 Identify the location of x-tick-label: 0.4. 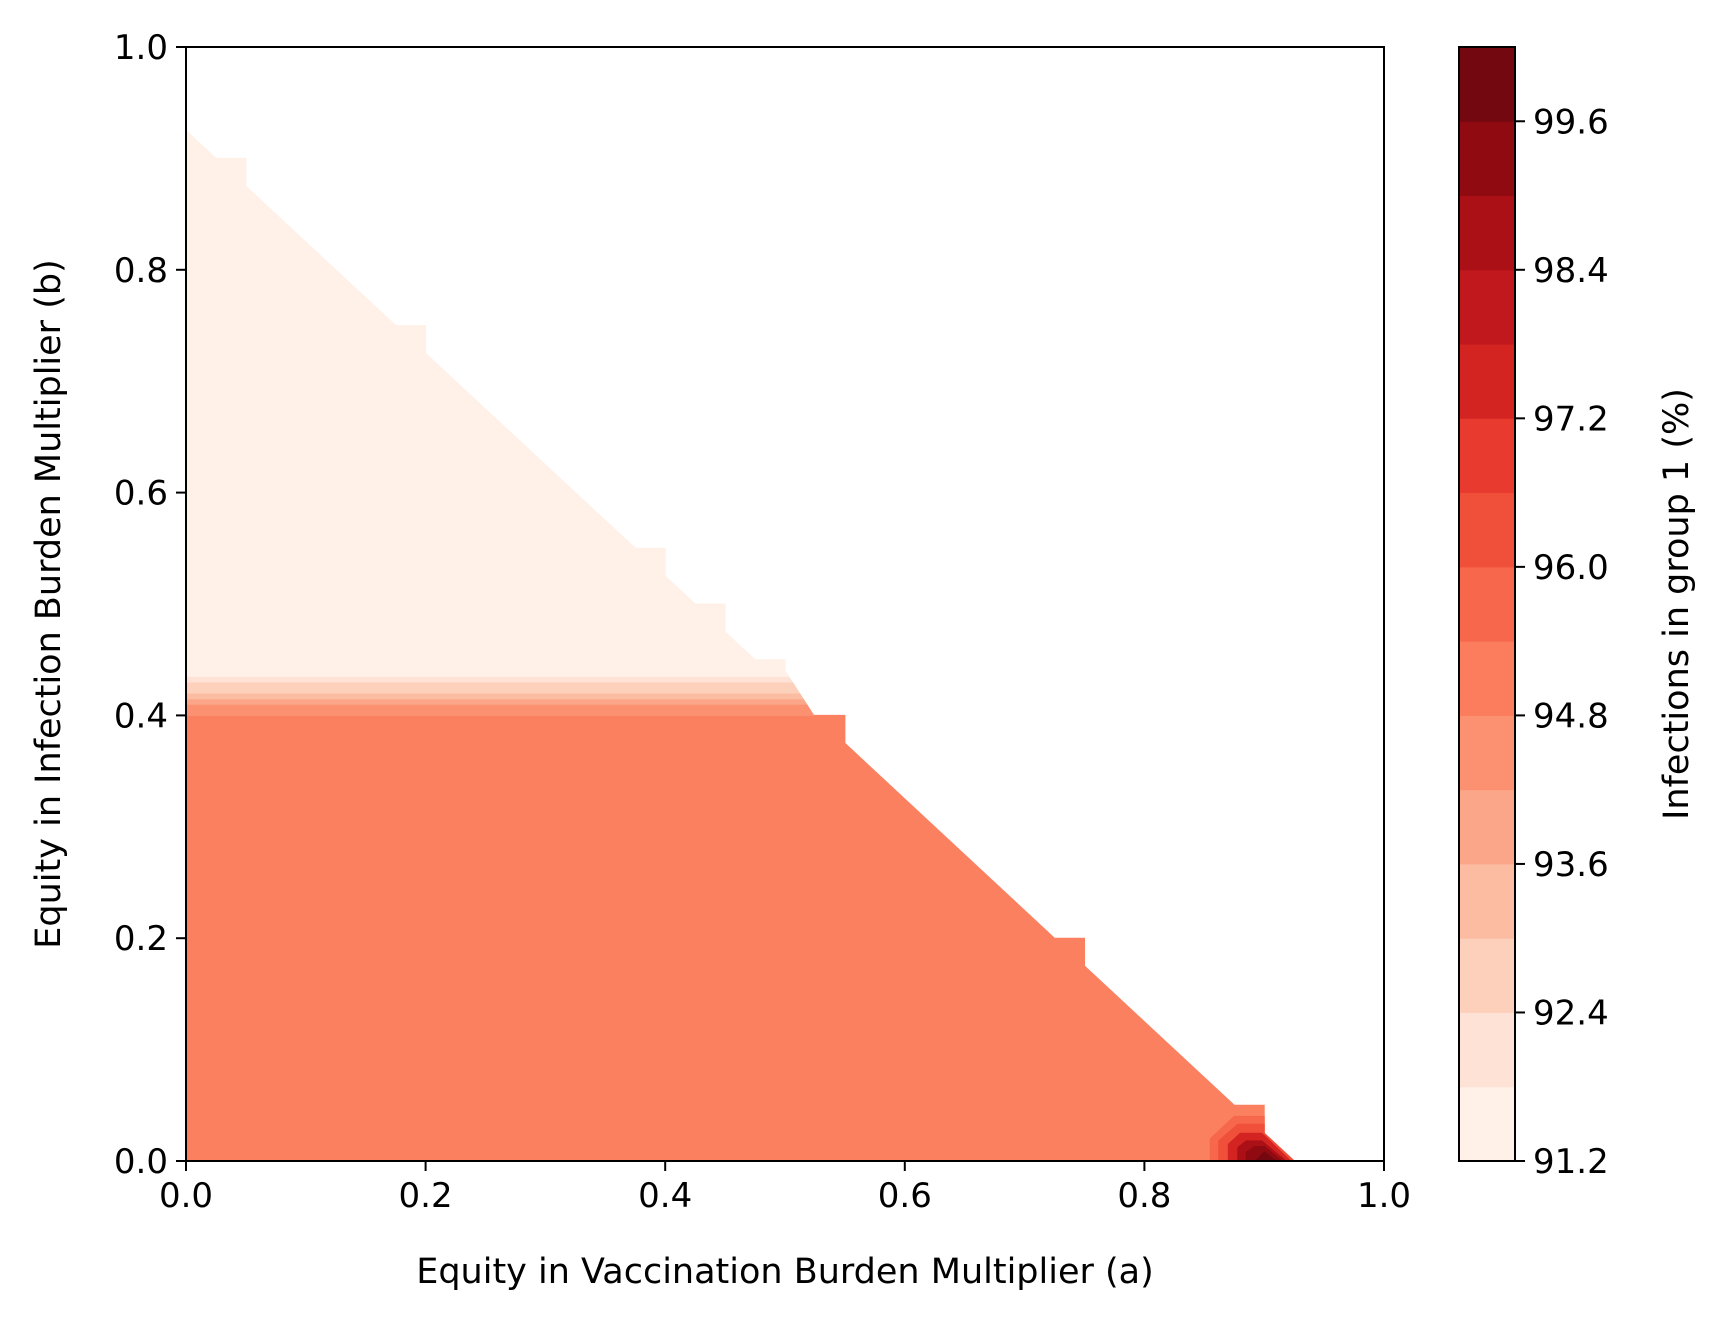
(665, 1196).